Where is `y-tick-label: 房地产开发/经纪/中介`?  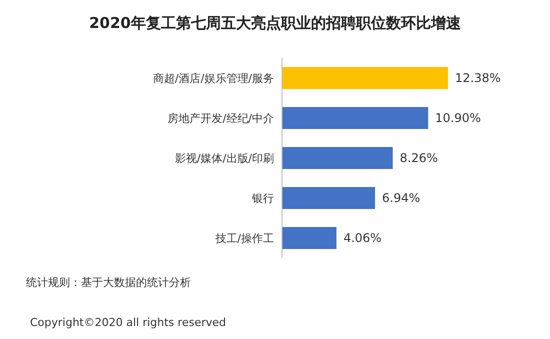 y-tick-label: 房地产开发/经纪/中介 is located at coordinates (221, 118).